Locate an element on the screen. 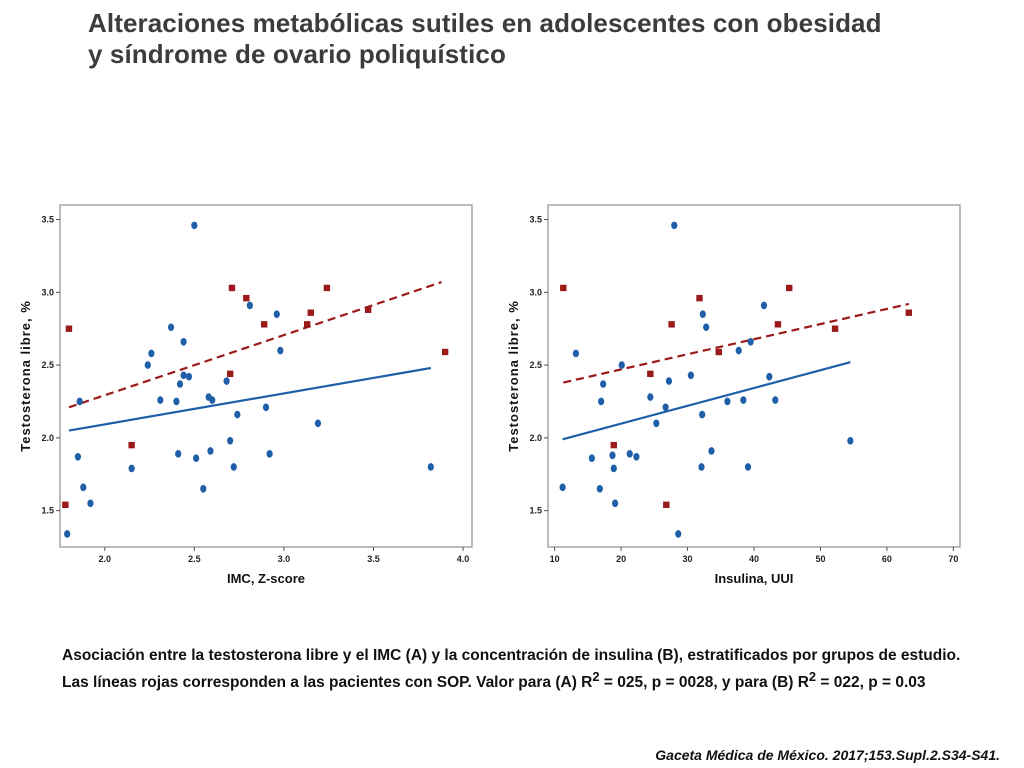 This screenshot has height=768, width=1024. chart-a-ytick-label: 2.5 is located at coordinates (47, 365).